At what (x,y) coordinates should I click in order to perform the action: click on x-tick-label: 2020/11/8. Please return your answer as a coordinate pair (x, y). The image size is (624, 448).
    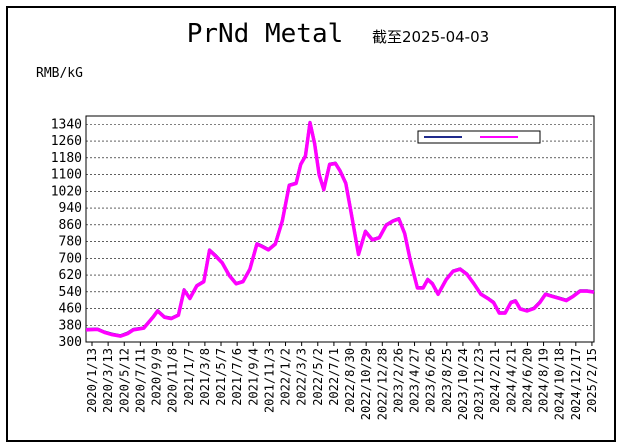
    Looking at the image, I should click on (173, 380).